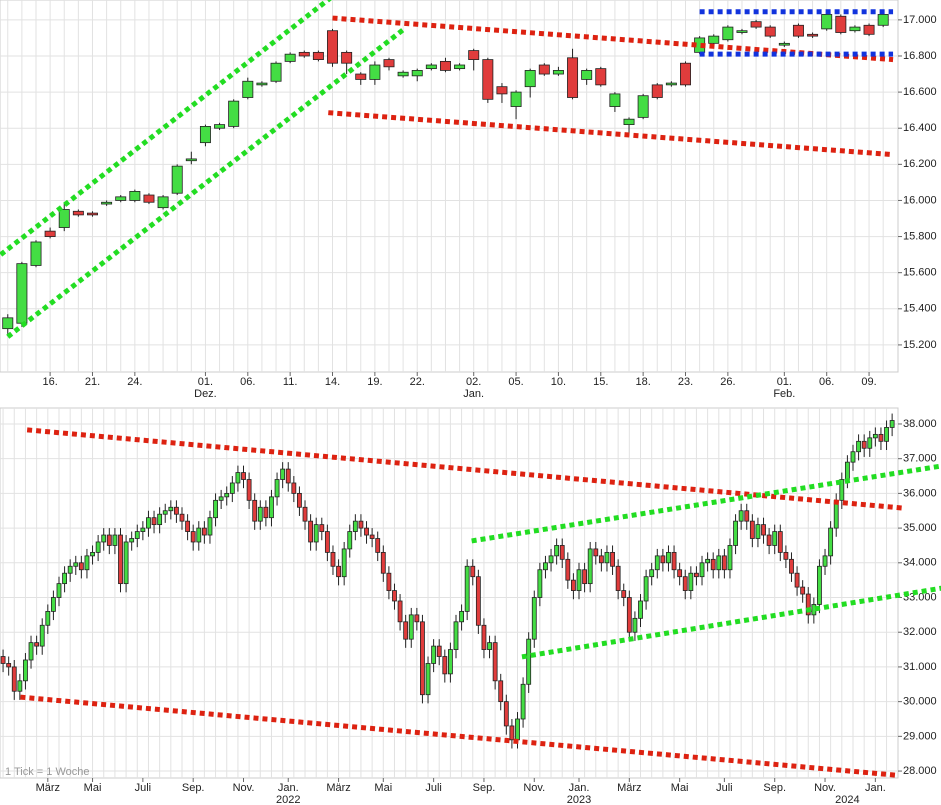 This screenshot has height=805, width=941. What do you see at coordinates (920, 493) in the screenshot?
I see `y-tick-label: 36.000` at bounding box center [920, 493].